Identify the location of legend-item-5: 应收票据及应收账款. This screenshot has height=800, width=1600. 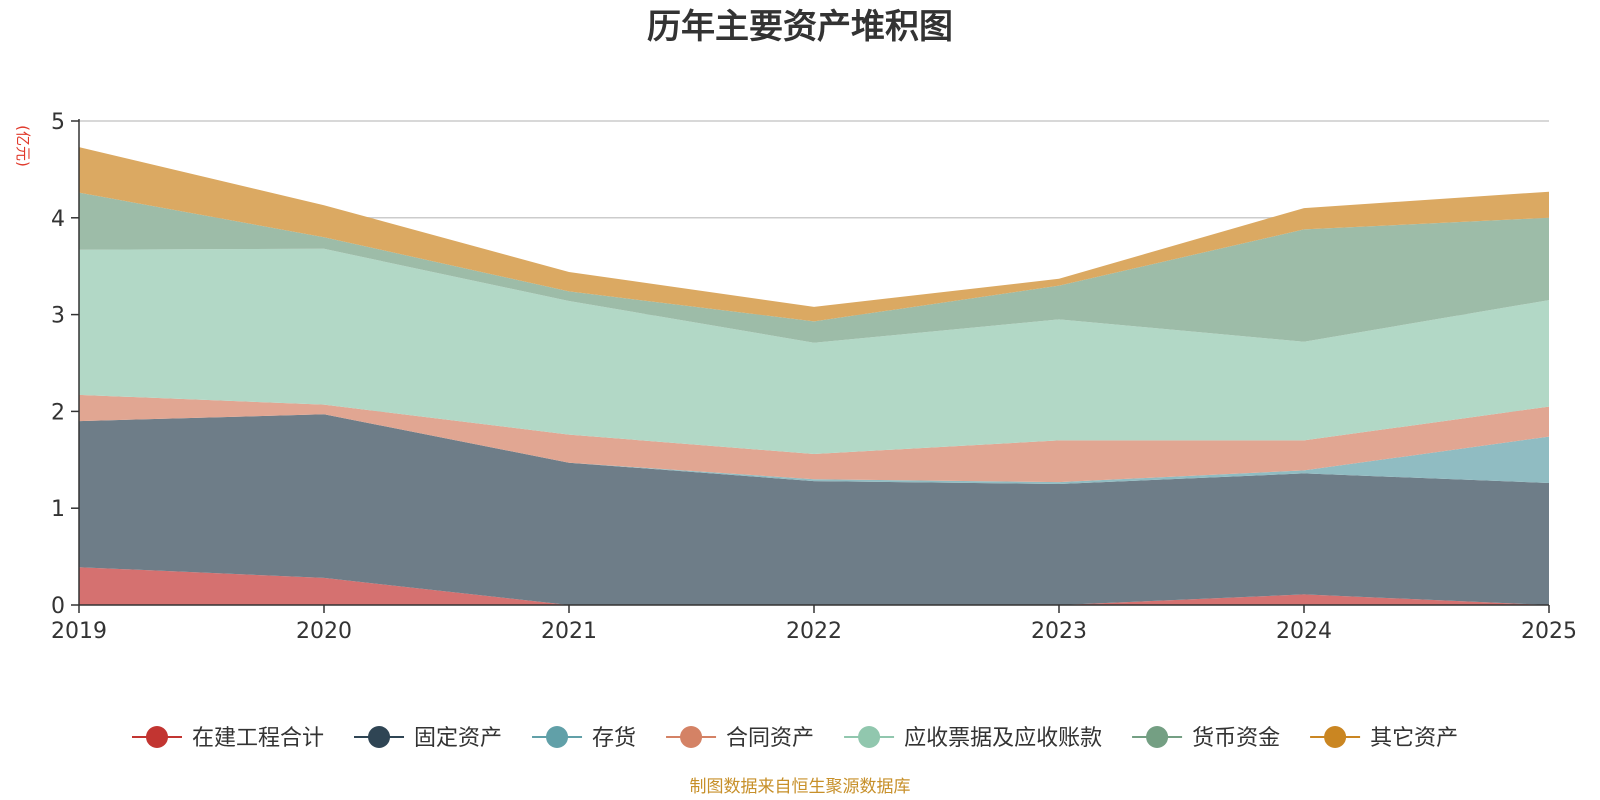
(973, 738).